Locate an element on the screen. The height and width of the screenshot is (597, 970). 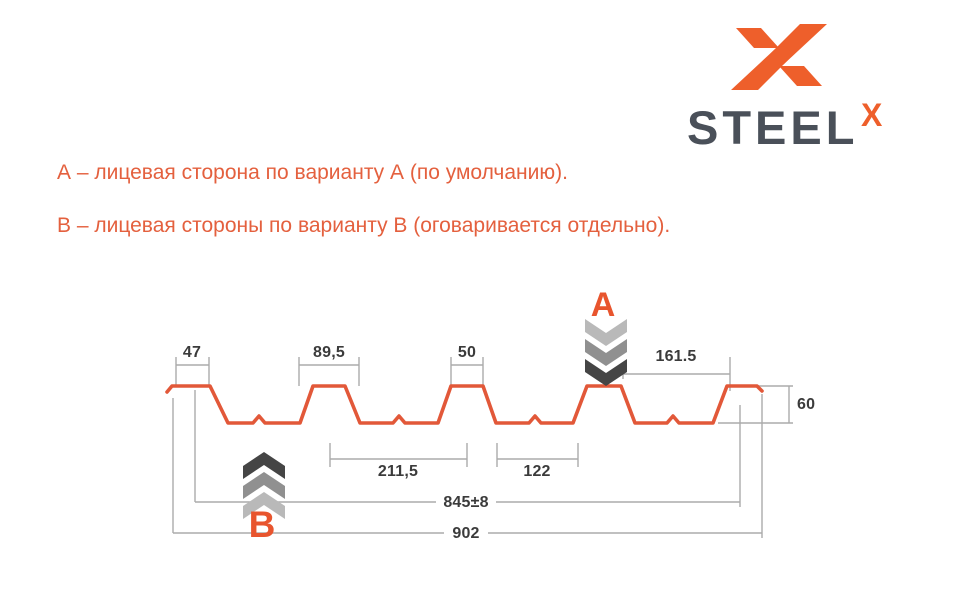
sheet-profile-line is located at coordinates (464, 404).